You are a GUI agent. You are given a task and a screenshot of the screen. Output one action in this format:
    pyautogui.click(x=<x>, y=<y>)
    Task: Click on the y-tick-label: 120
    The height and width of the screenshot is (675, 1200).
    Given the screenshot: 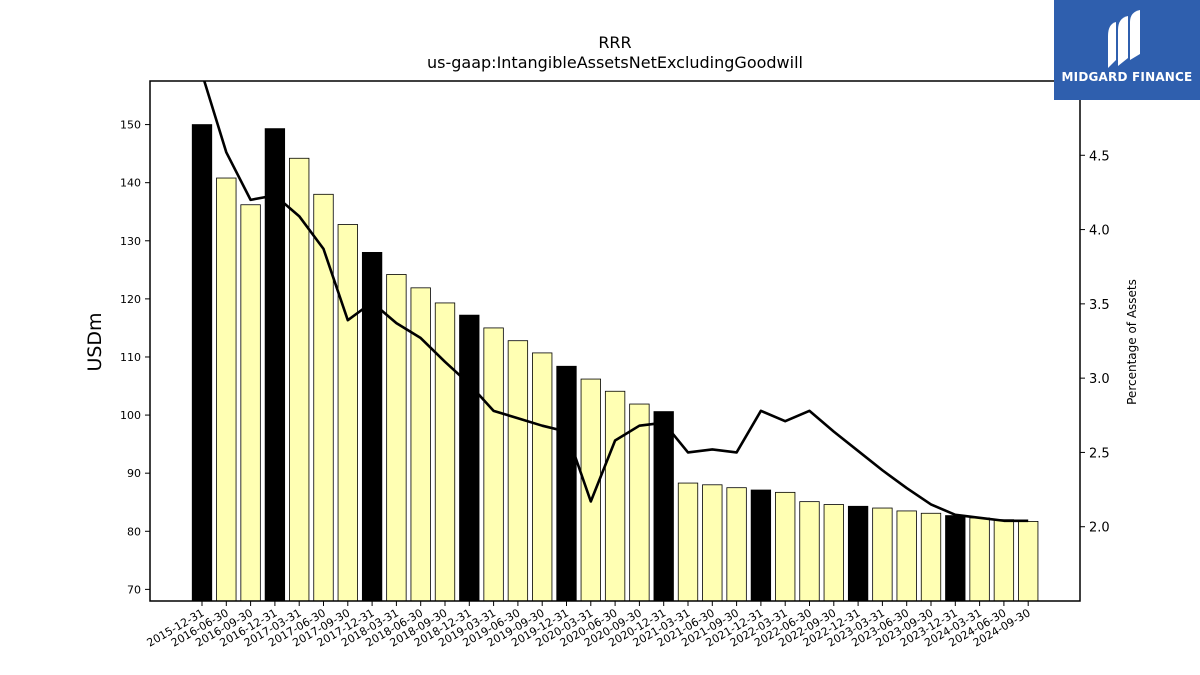 What is the action you would take?
    pyautogui.click(x=130, y=299)
    